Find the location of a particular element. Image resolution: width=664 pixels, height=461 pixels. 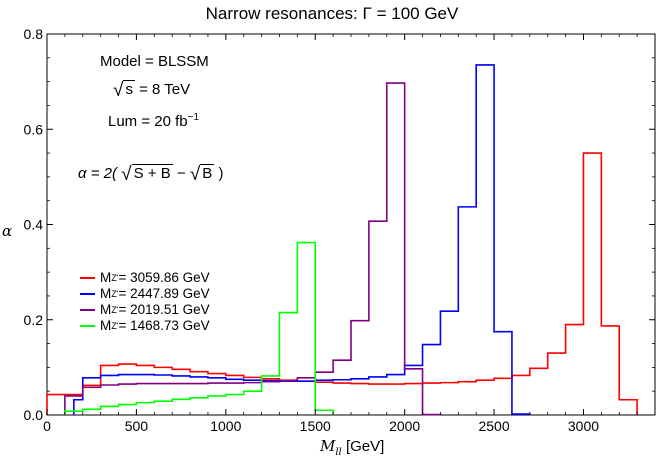

x-tick-label: 0 is located at coordinates (47, 426).